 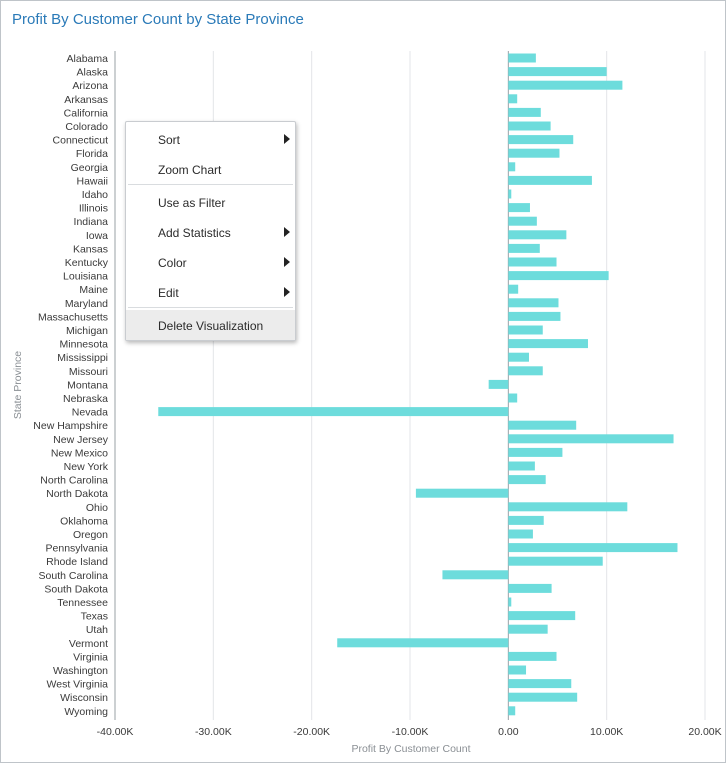 I want to click on menu-item-zoom-chart: Zoom Chart, so click(x=210, y=169).